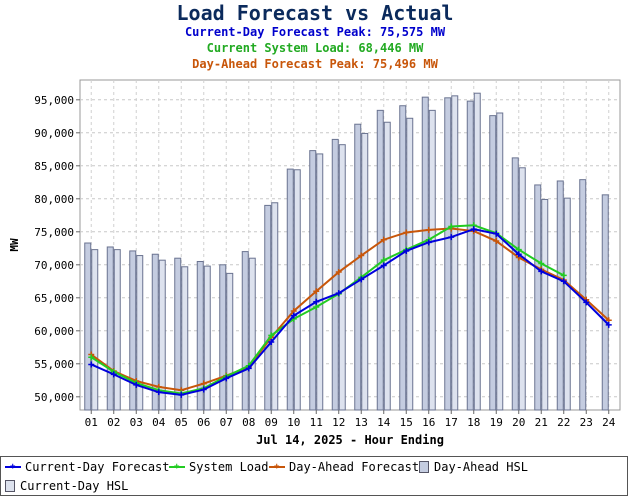 This screenshot has width=630, height=500. I want to click on x-tick-label: 12, so click(338, 422).